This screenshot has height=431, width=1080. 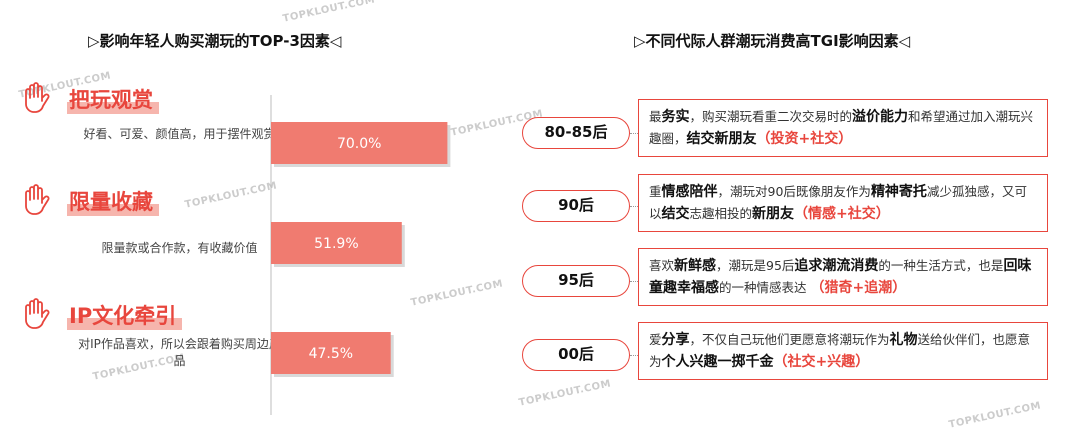 What do you see at coordinates (179, 134) in the screenshot?
I see `factor-description: 好看、可爱、颜值高，用于摆件观赏` at bounding box center [179, 134].